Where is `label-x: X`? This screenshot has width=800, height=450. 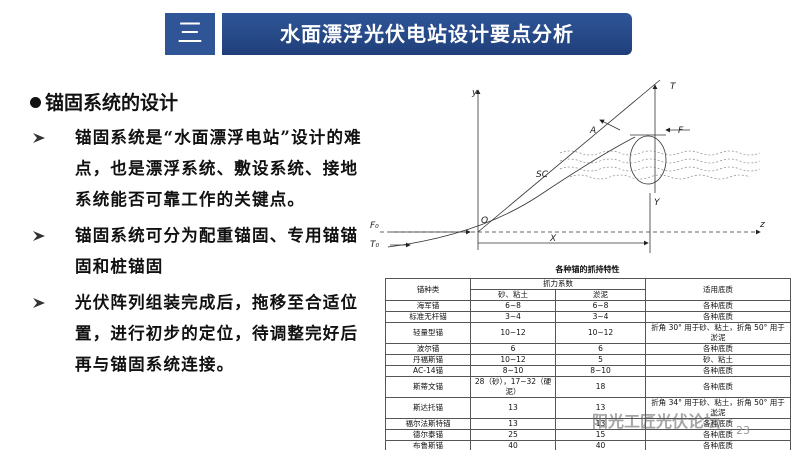 label-x: X is located at coordinates (553, 239).